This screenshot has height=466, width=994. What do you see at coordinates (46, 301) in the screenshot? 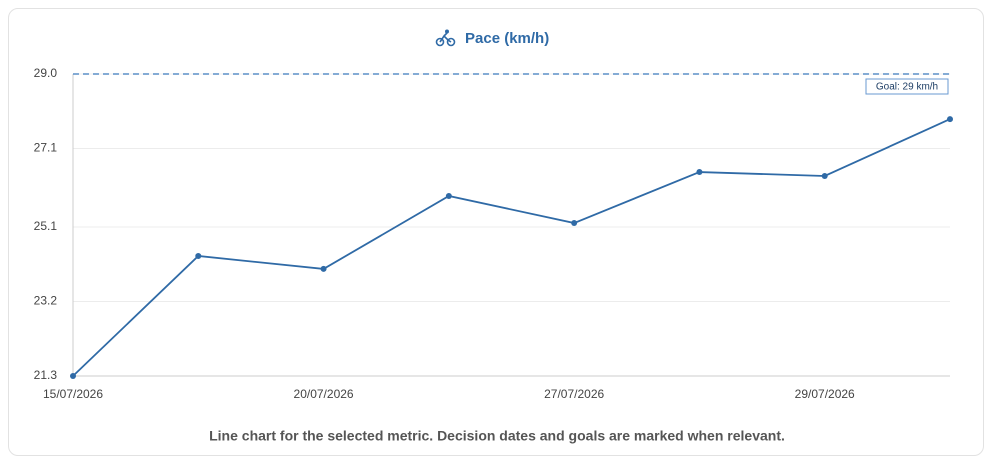
I see `y-tick-label: 23.2` at bounding box center [46, 301].